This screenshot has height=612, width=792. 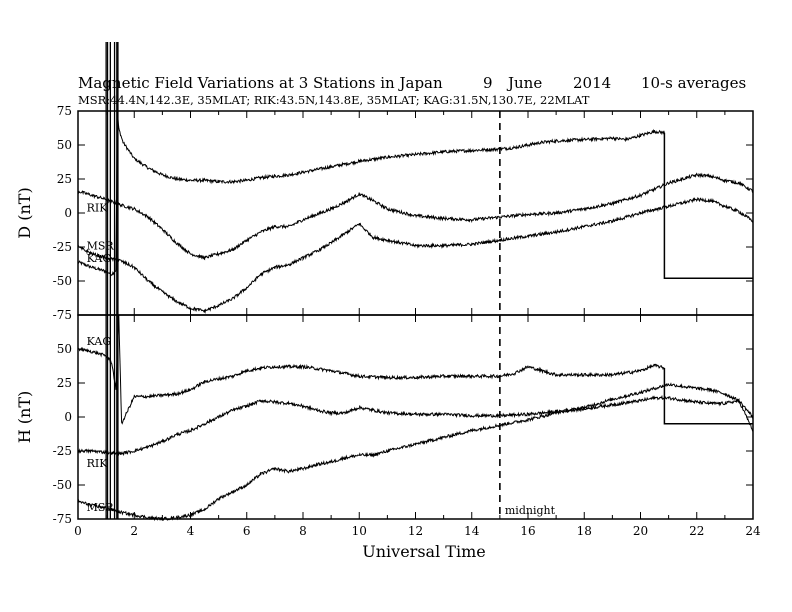 I want to click on station-labels: MSR RIK KAG KAG RIK MSR, so click(x=101, y=358).